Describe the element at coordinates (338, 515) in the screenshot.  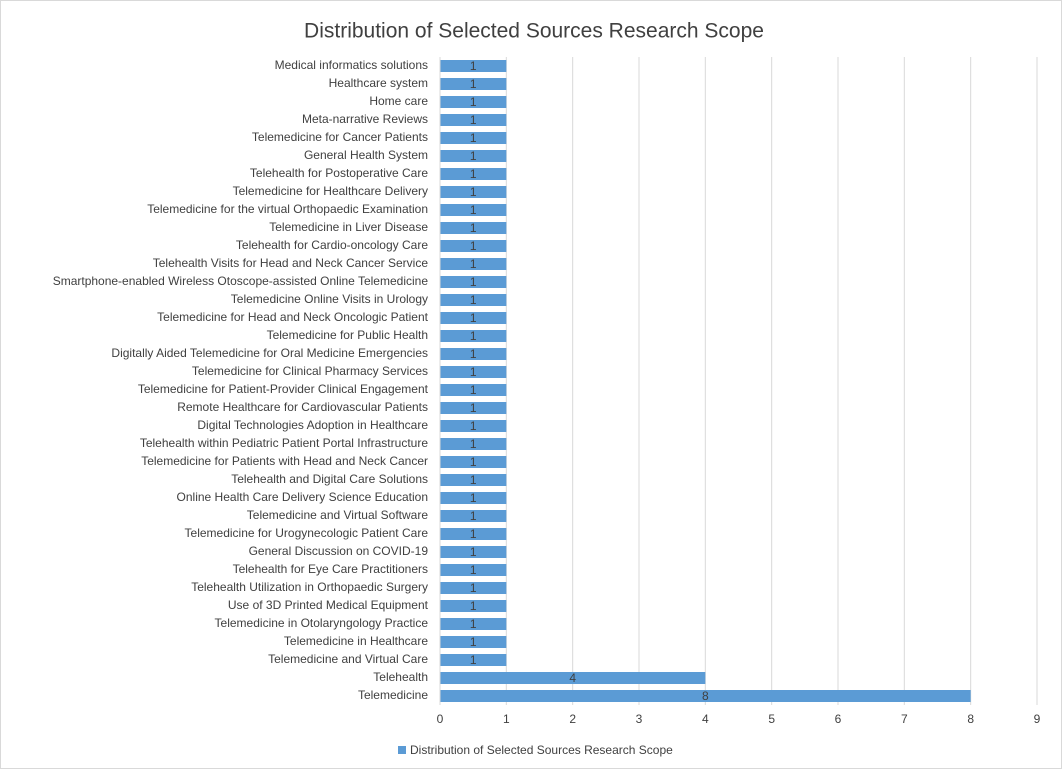
I see `y-tick-label: Telemedicine and Virtual Software` at that location.